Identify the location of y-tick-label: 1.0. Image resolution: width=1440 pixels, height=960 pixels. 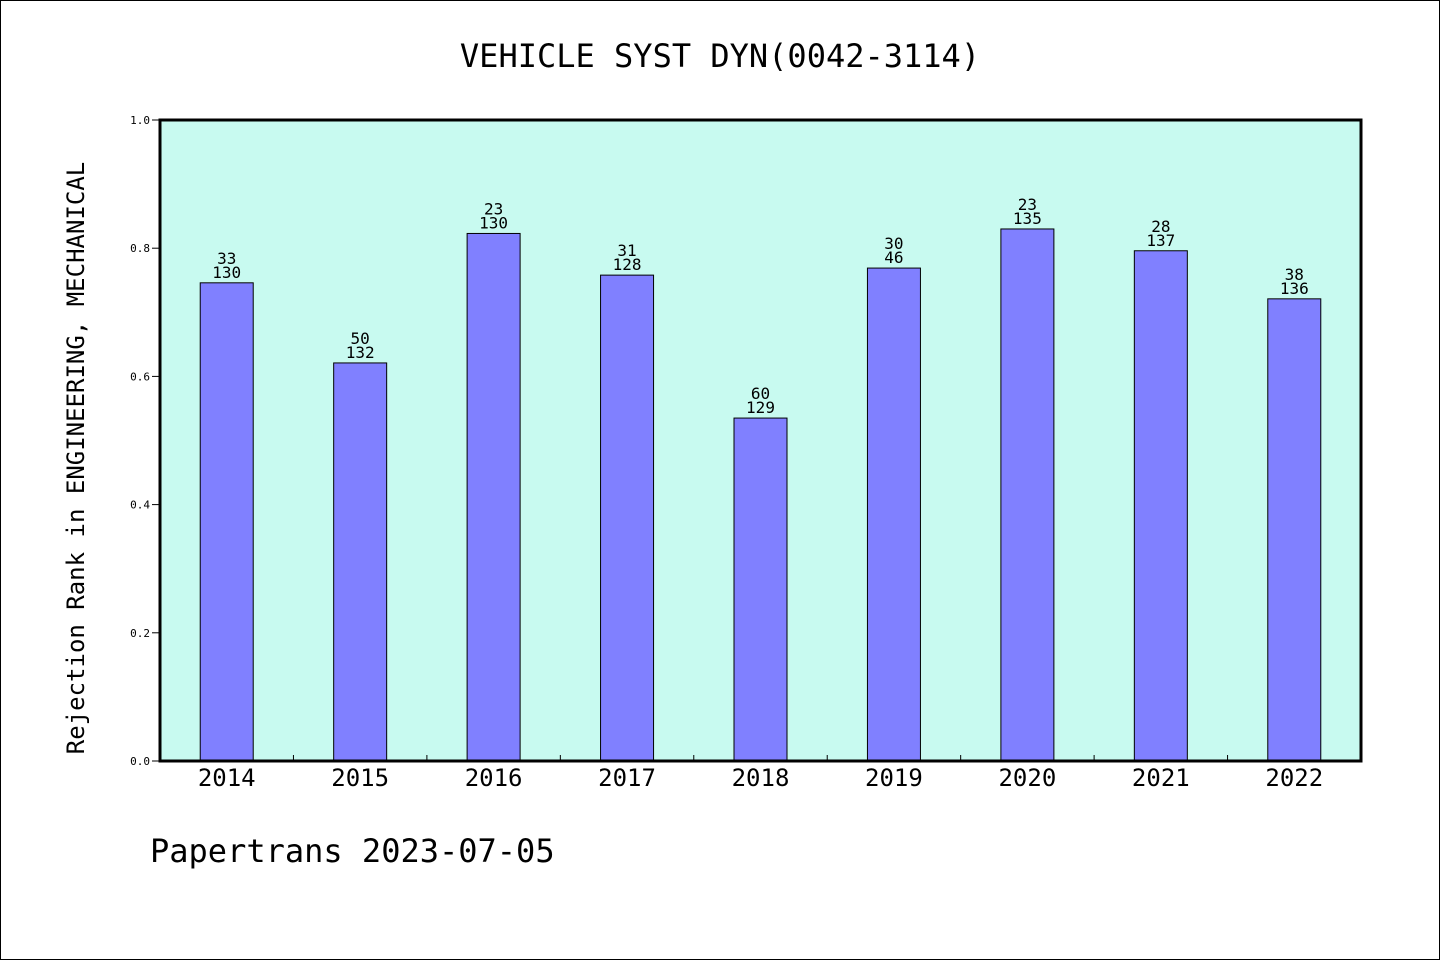
(140, 120).